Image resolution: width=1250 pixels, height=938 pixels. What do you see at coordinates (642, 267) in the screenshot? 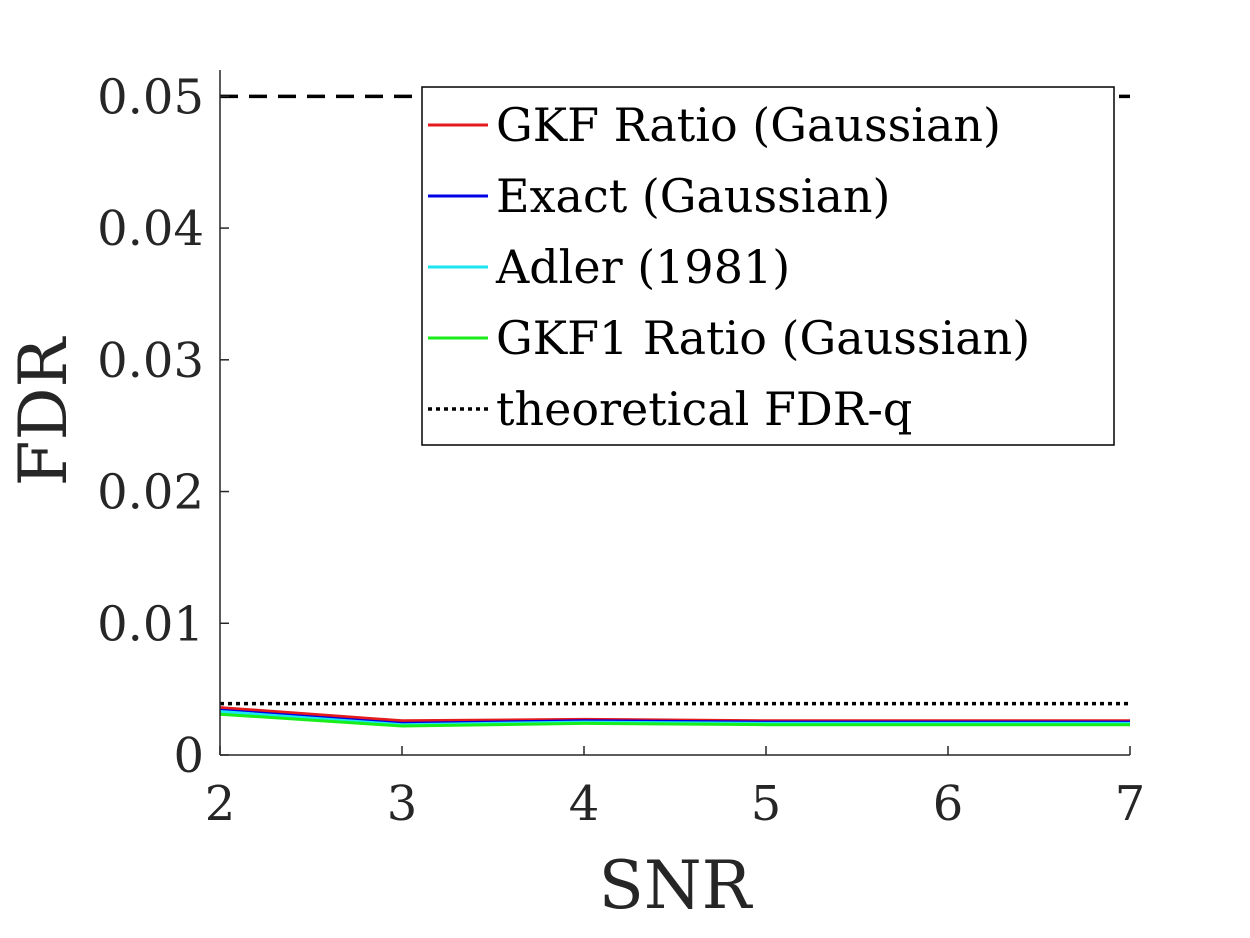
I see `legend-label-2: Adler (1981)` at bounding box center [642, 267].